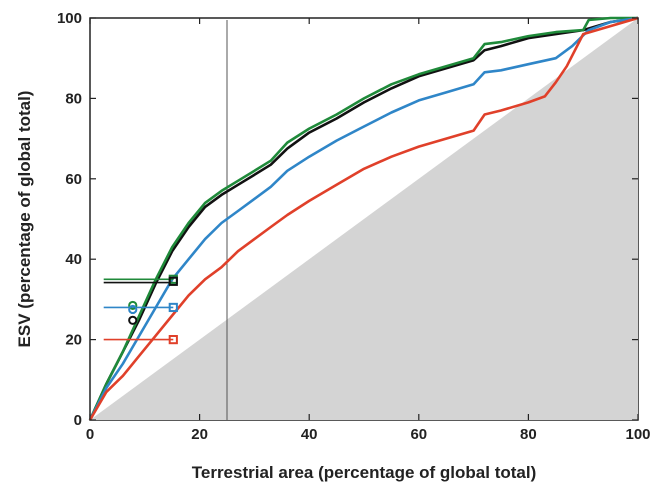  Describe the element at coordinates (73, 179) in the screenshot. I see `y-tick-label: 60` at that location.